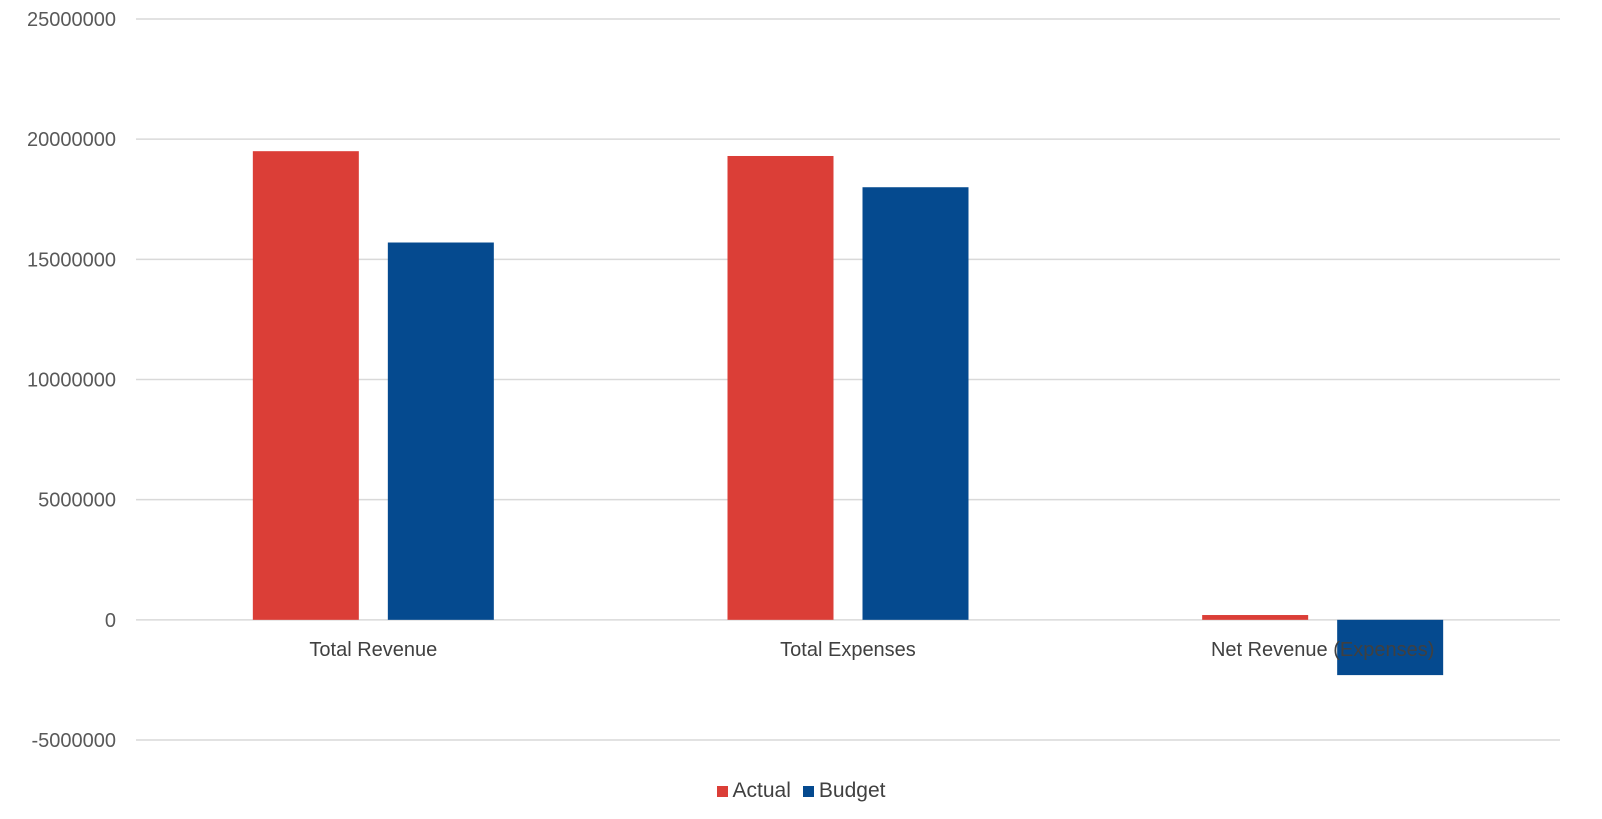 This screenshot has height=819, width=1602. Describe the element at coordinates (761, 790) in the screenshot. I see `legend-label-actual: Actual` at that location.